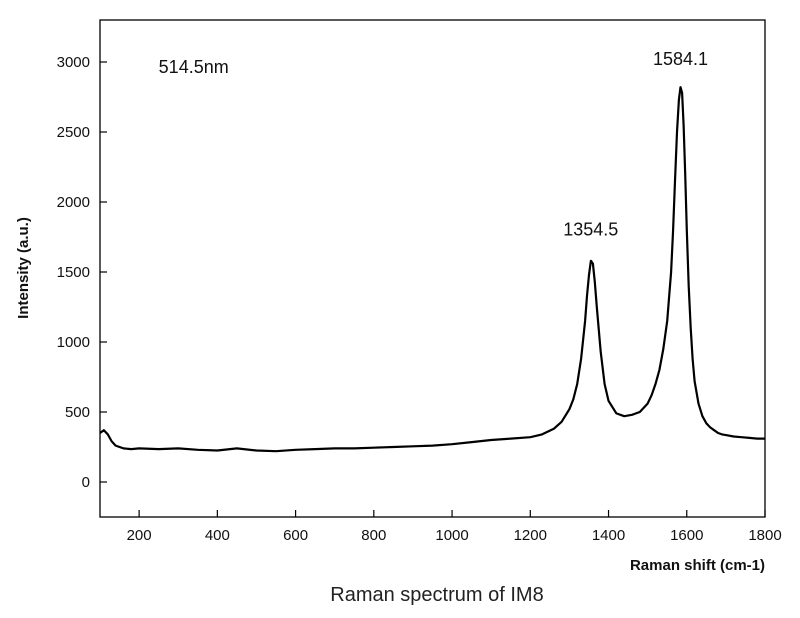 The height and width of the screenshot is (618, 800). I want to click on y-tick-label: 0, so click(86, 482).